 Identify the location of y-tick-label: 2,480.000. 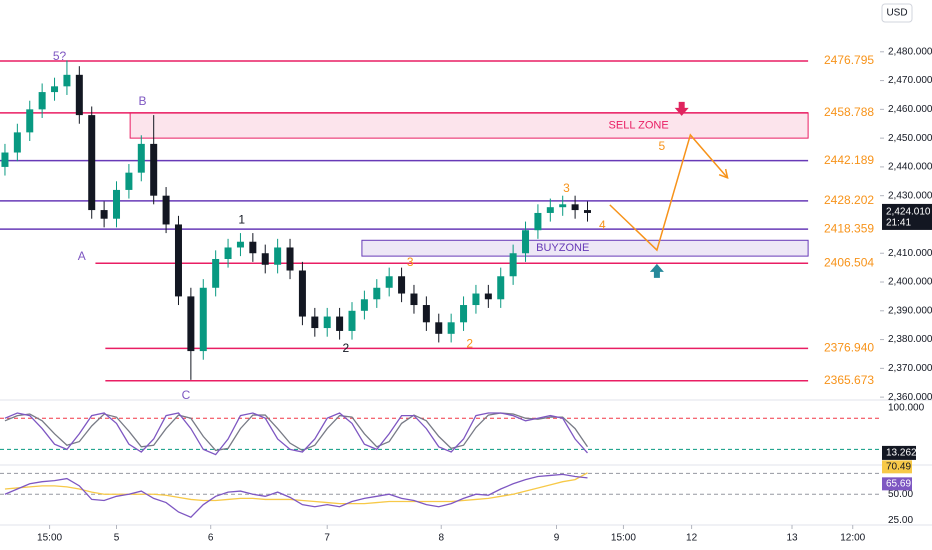
(910, 51).